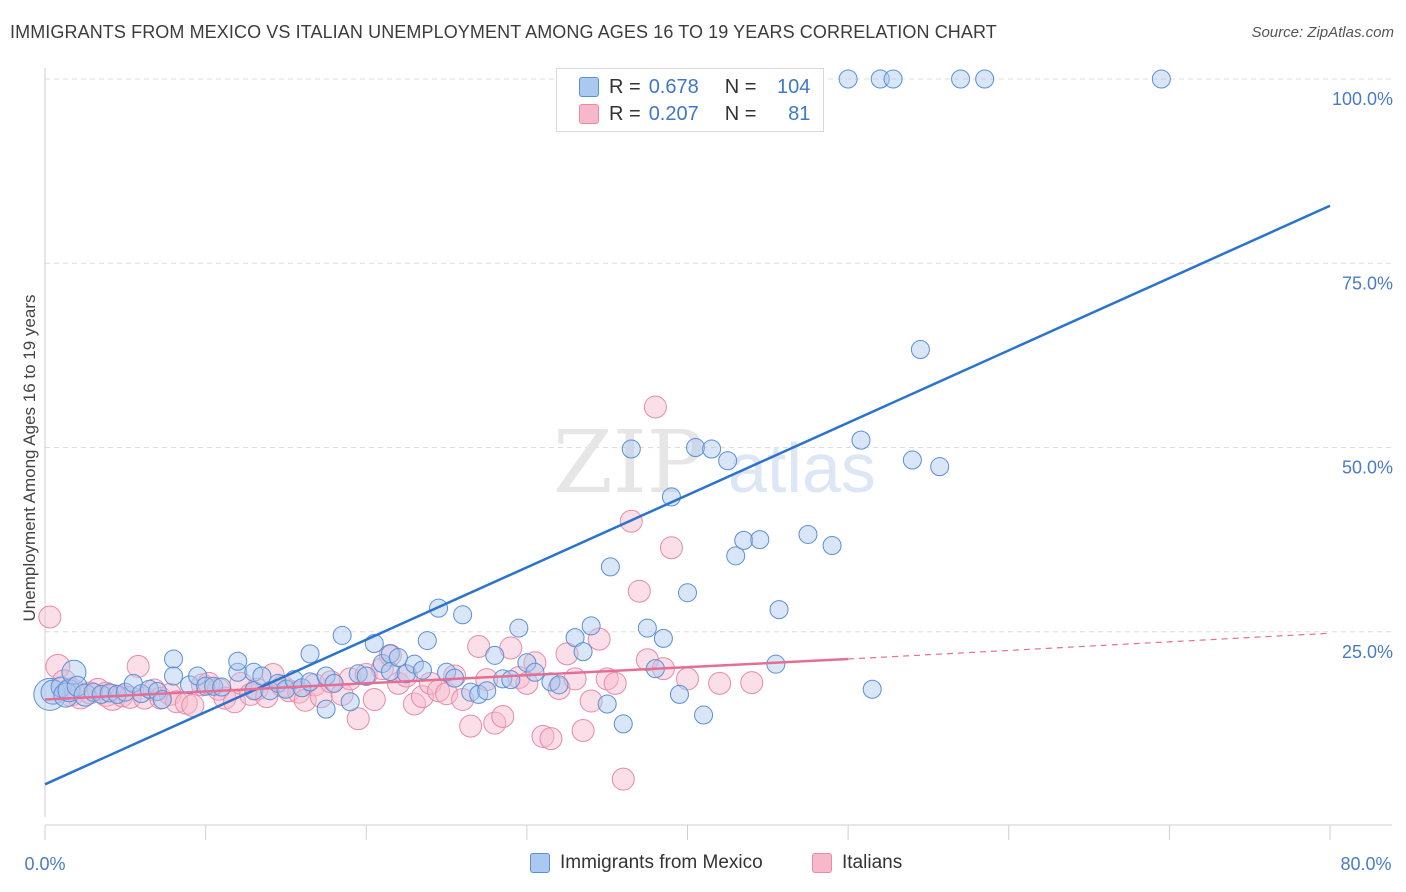  What do you see at coordinates (794, 86) in the screenshot?
I see `legend-n-value: 104` at bounding box center [794, 86].